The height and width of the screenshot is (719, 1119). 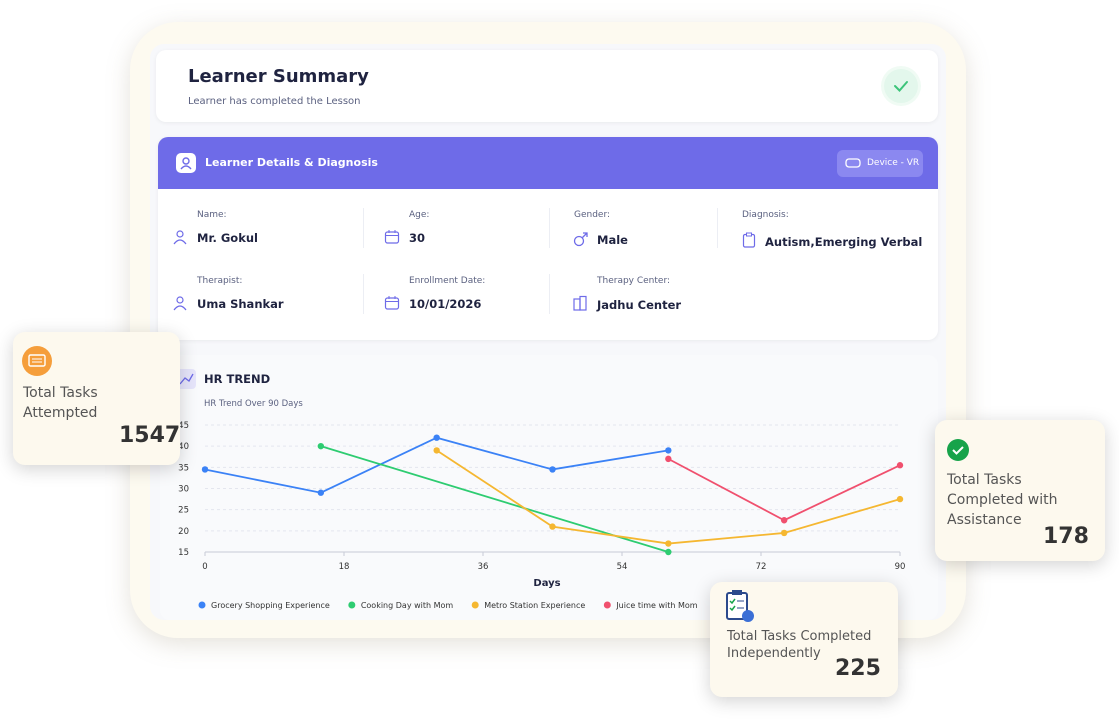 What do you see at coordinates (212, 215) in the screenshot?
I see `field-label: Name:` at bounding box center [212, 215].